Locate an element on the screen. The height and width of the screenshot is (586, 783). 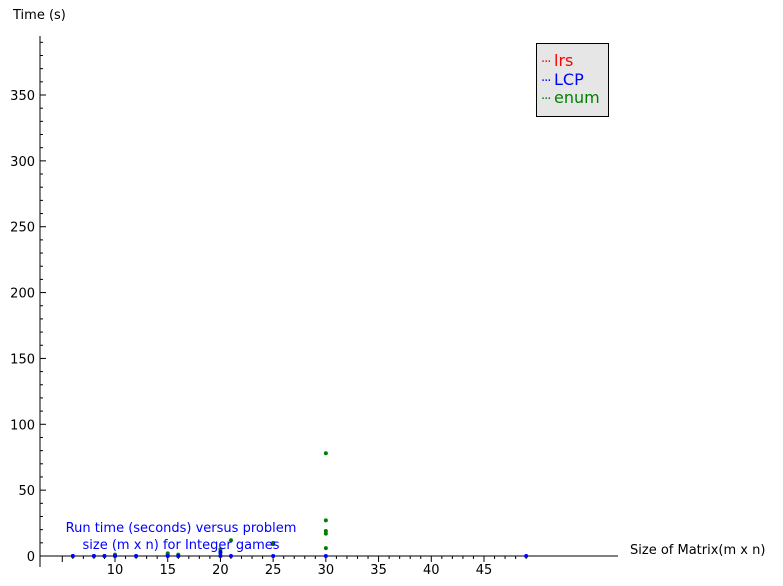
legend-item-lcp: ··· LCP is located at coordinates (562, 80).